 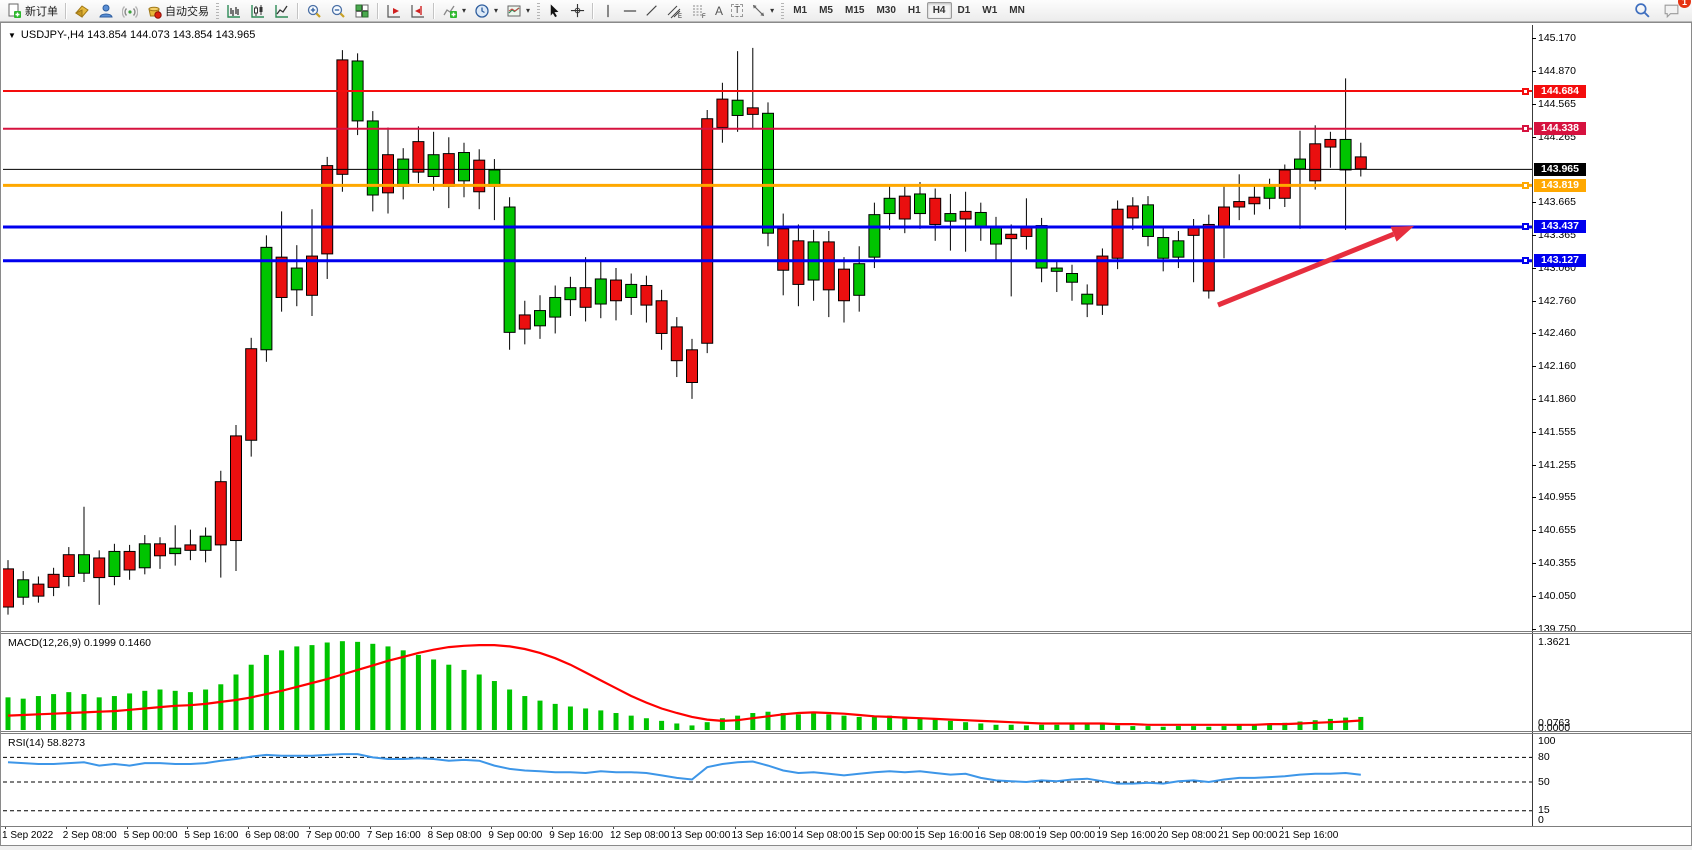 What do you see at coordinates (914, 10) in the screenshot?
I see `timeframe-h1-button: H1` at bounding box center [914, 10].